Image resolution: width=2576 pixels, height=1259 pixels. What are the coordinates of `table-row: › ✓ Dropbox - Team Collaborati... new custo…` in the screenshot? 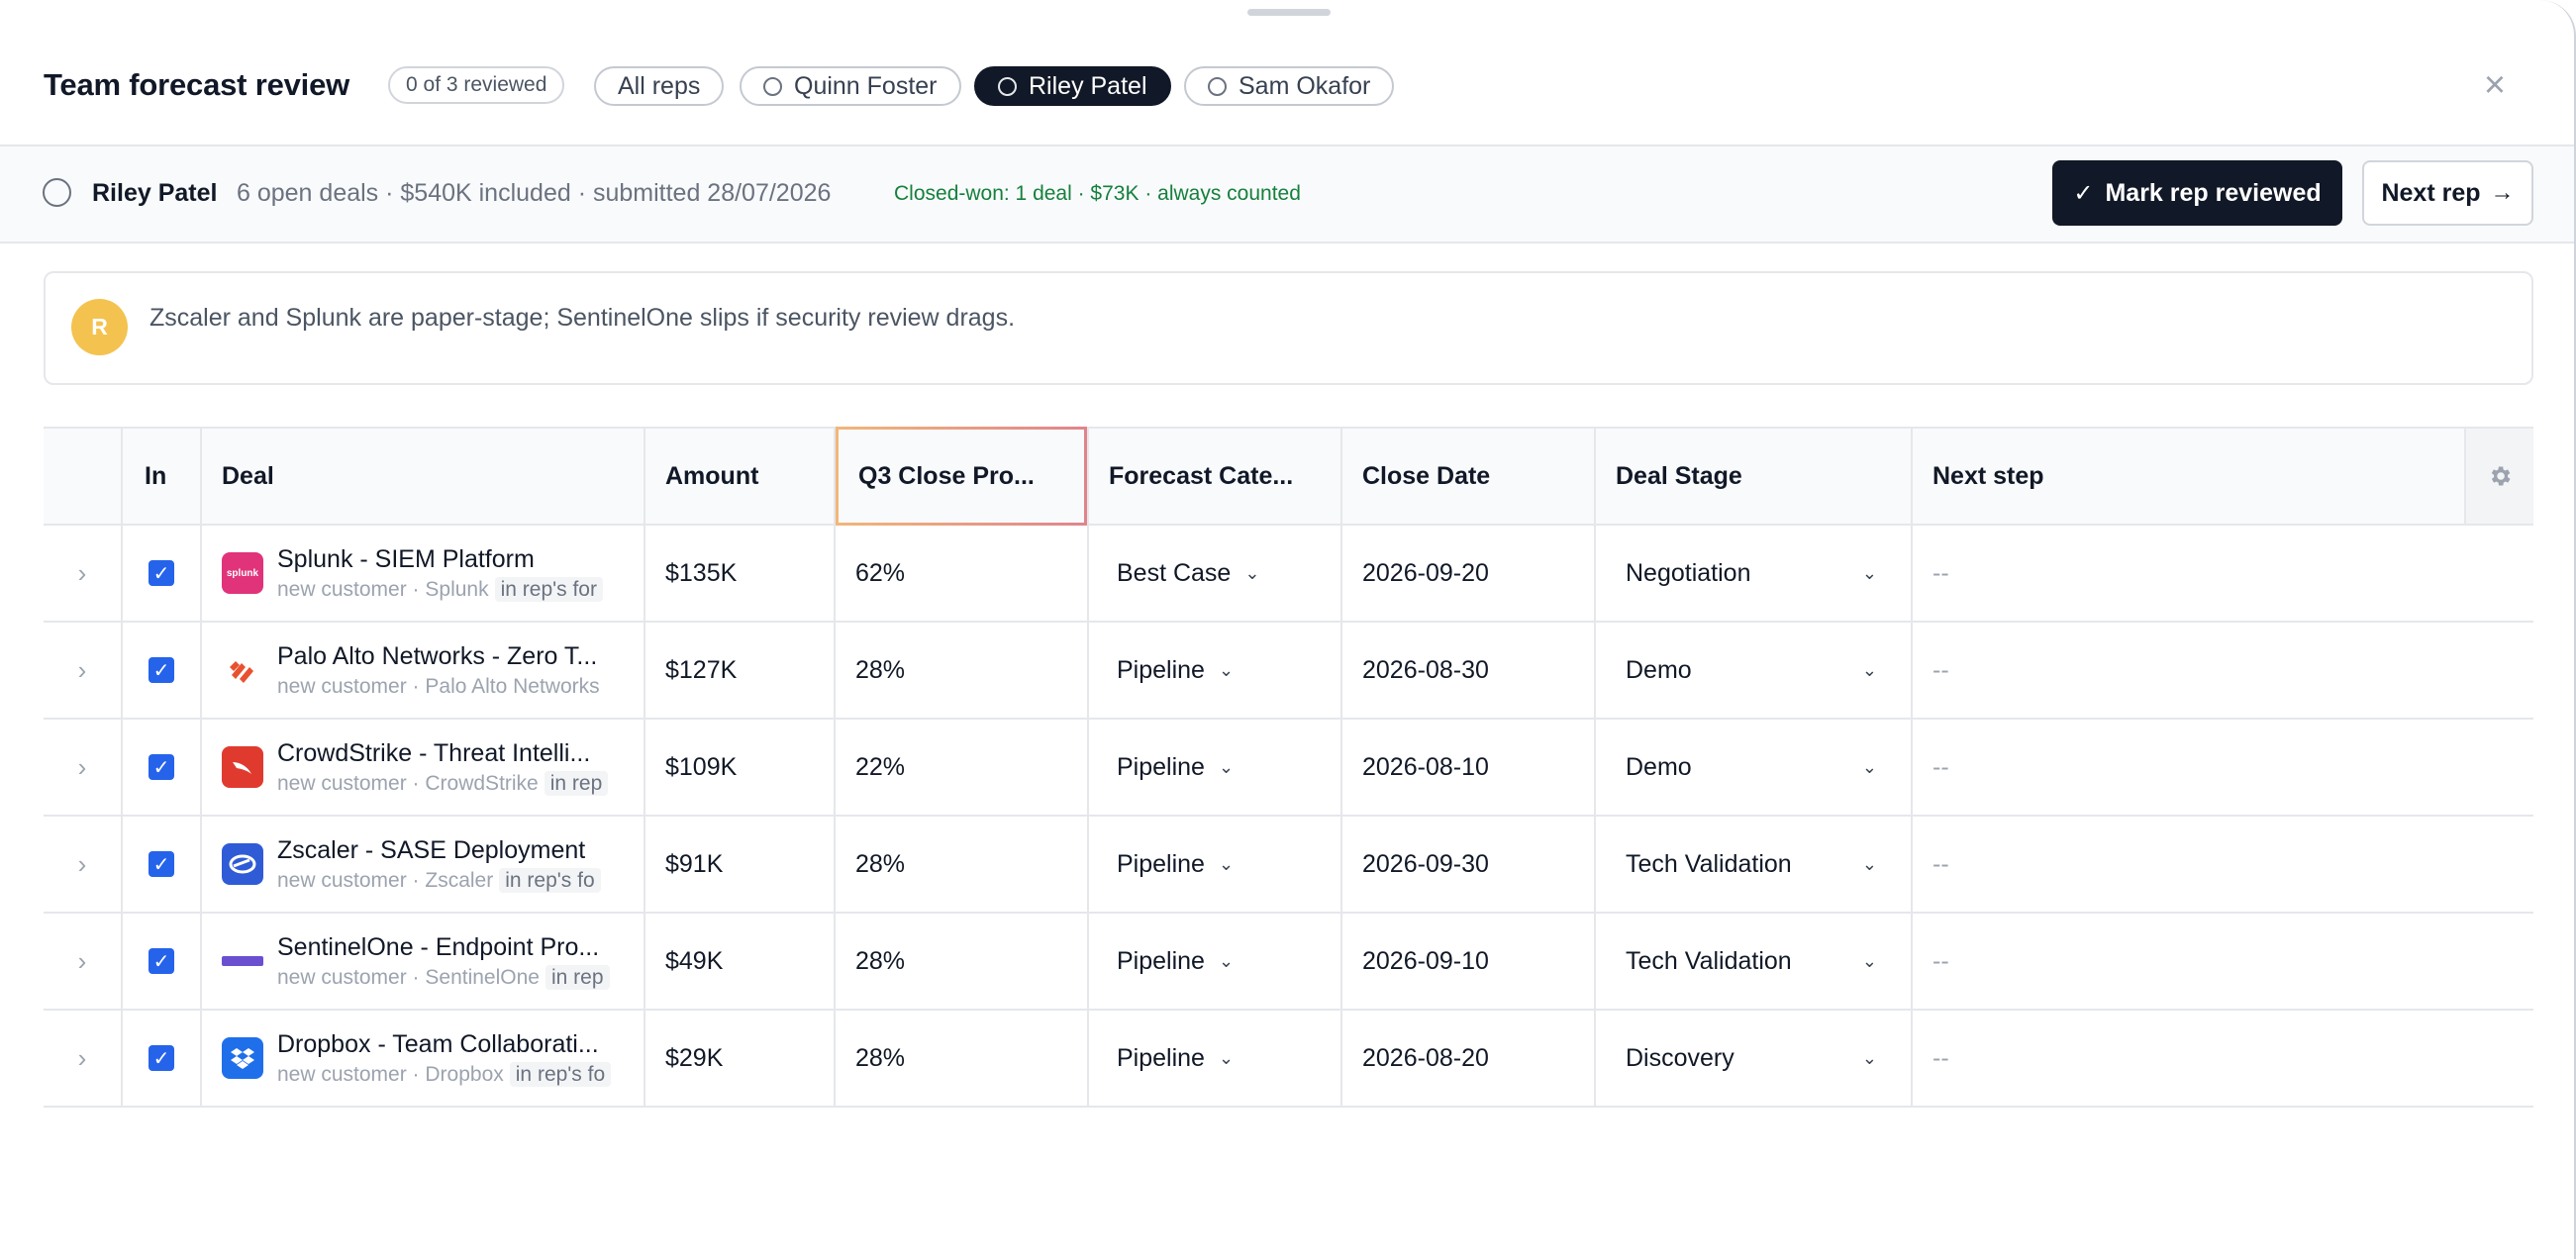 It's located at (1289, 1059).